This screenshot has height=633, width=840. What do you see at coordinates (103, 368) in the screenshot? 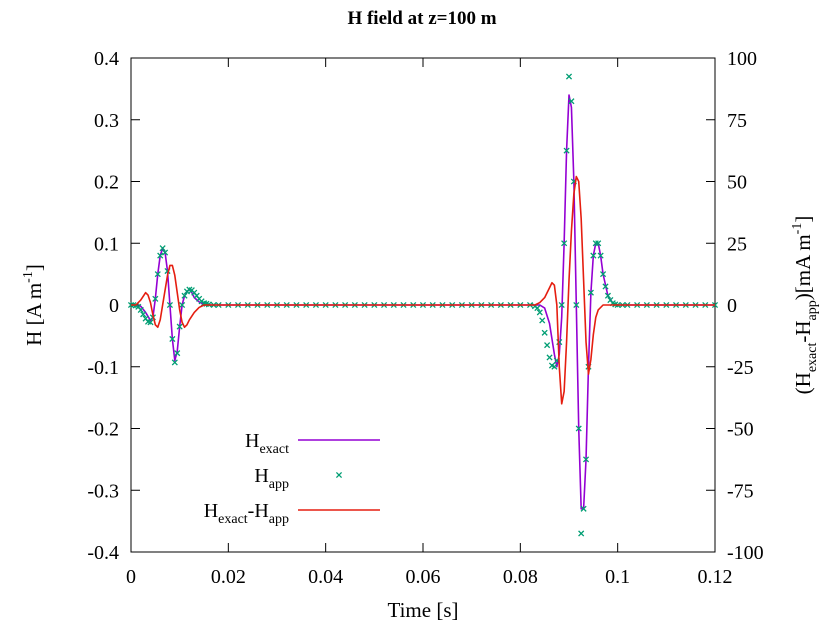
I see `y-tick-label: -0.1` at bounding box center [103, 368].